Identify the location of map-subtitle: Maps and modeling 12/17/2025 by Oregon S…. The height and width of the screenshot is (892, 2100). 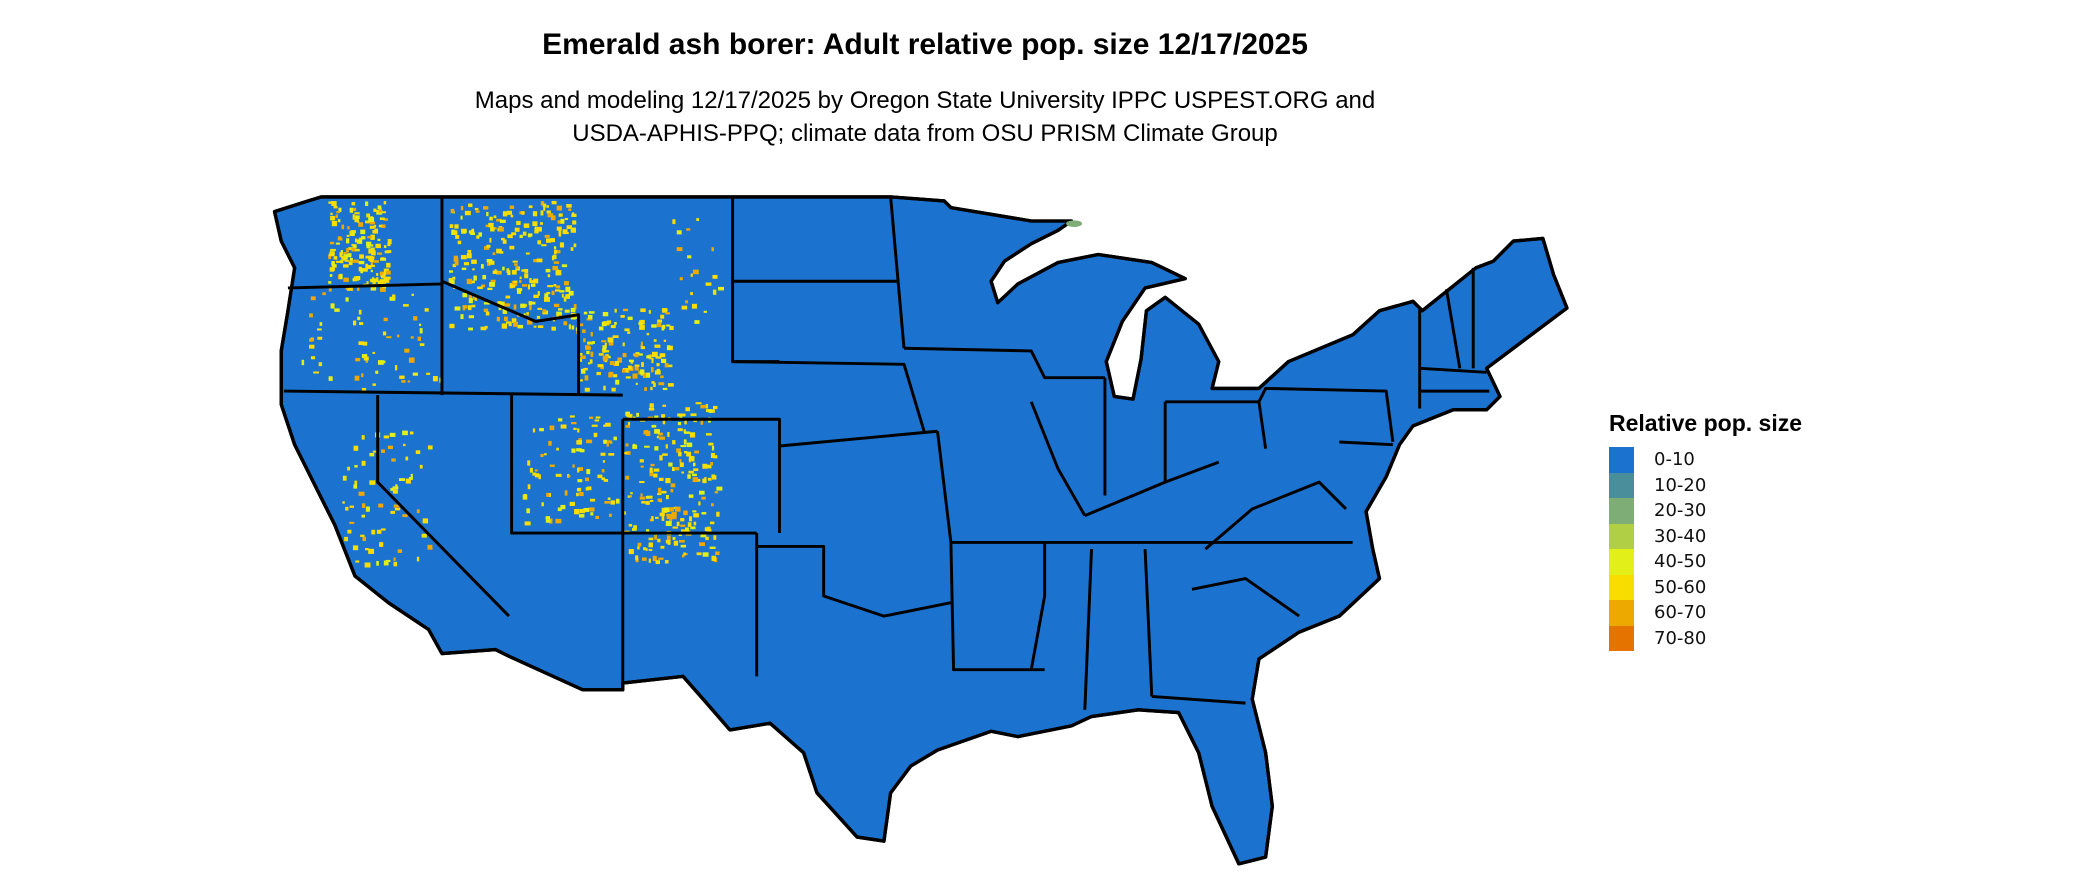
(925, 117).